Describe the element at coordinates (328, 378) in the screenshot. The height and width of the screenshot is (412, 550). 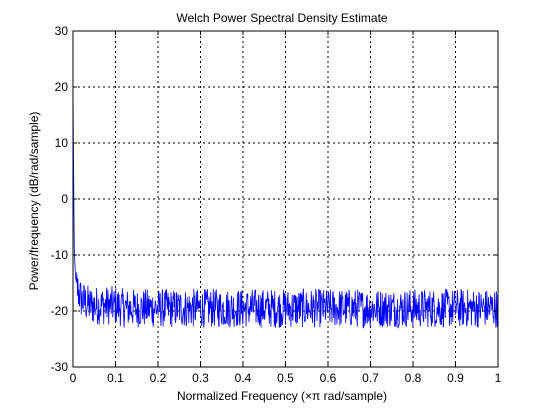
I see `x-tick-label: 0.6` at that location.